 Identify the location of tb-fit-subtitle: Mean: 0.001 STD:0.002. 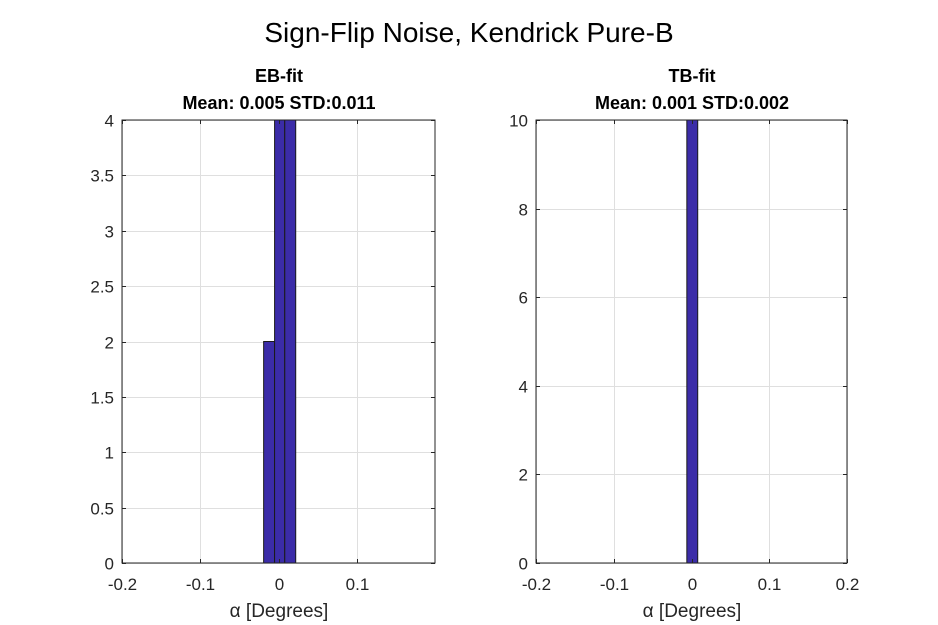
(692, 103).